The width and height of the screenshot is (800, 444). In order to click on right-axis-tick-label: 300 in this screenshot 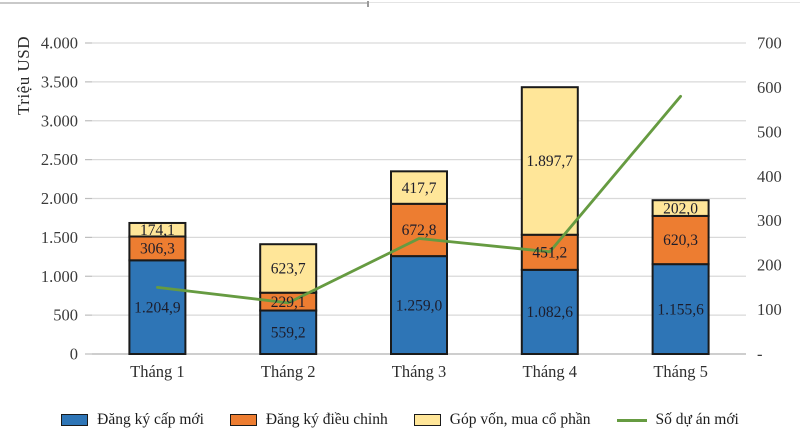, I will do `click(769, 220)`.